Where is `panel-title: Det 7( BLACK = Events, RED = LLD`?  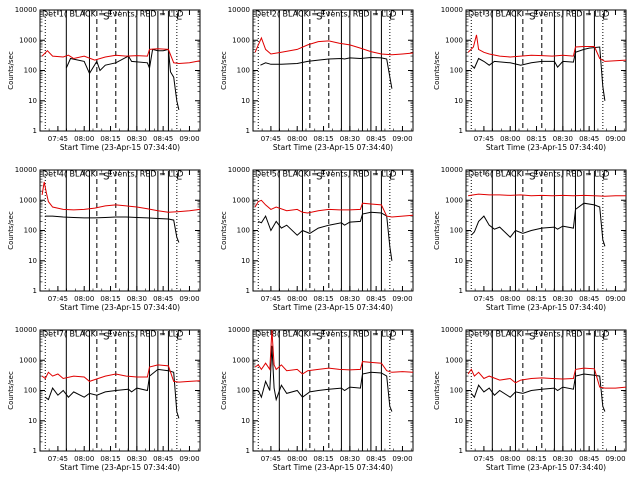 panel-title: Det 7( BLACK = Events, RED = LLD is located at coordinates (112, 334).